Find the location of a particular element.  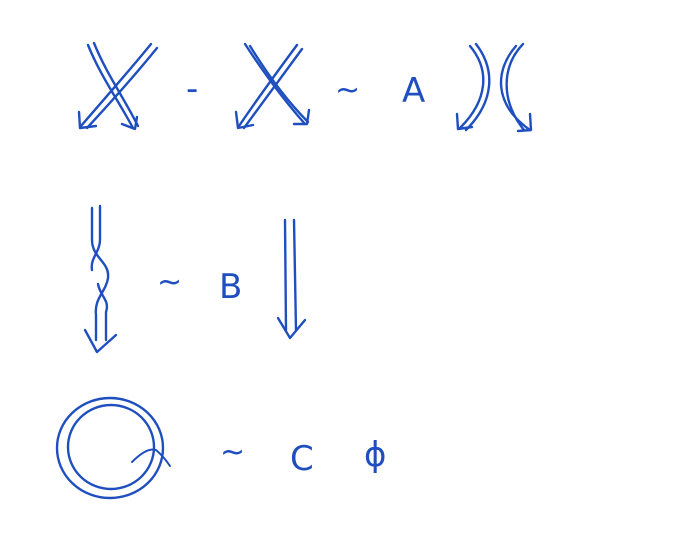

empty-set-symbol: ϕ is located at coordinates (375, 455).